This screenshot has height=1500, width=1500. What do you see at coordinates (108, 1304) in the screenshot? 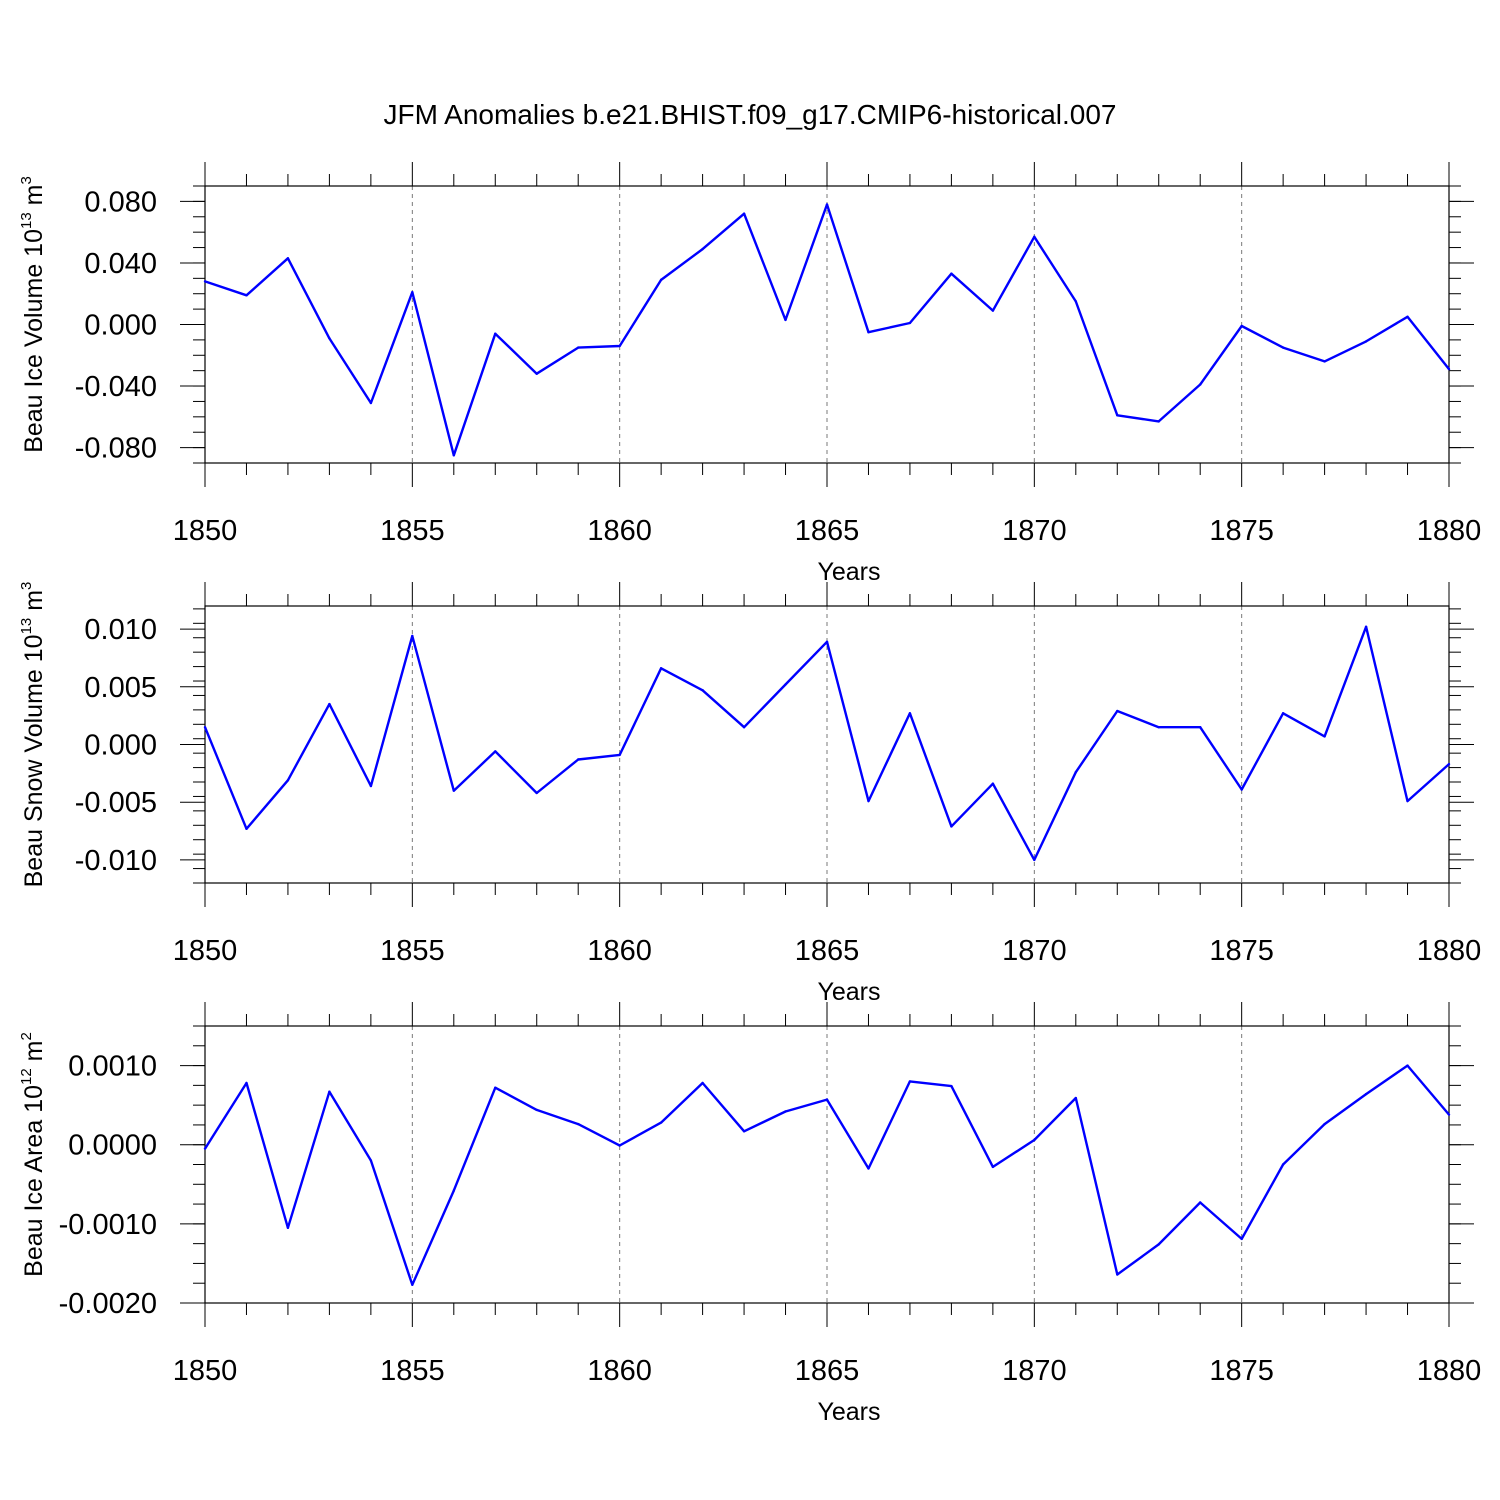
I see `y-tick-label: -0.0020` at bounding box center [108, 1304].